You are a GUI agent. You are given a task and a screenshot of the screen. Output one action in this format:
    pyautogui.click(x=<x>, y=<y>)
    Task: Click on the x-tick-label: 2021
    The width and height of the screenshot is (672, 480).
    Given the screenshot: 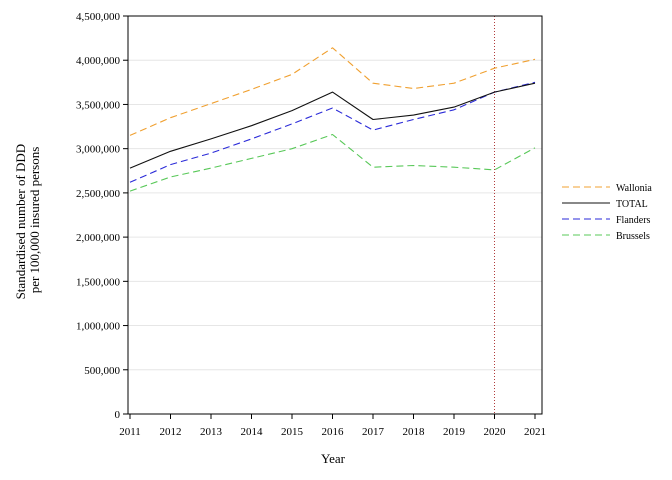 What is the action you would take?
    pyautogui.click(x=535, y=432)
    